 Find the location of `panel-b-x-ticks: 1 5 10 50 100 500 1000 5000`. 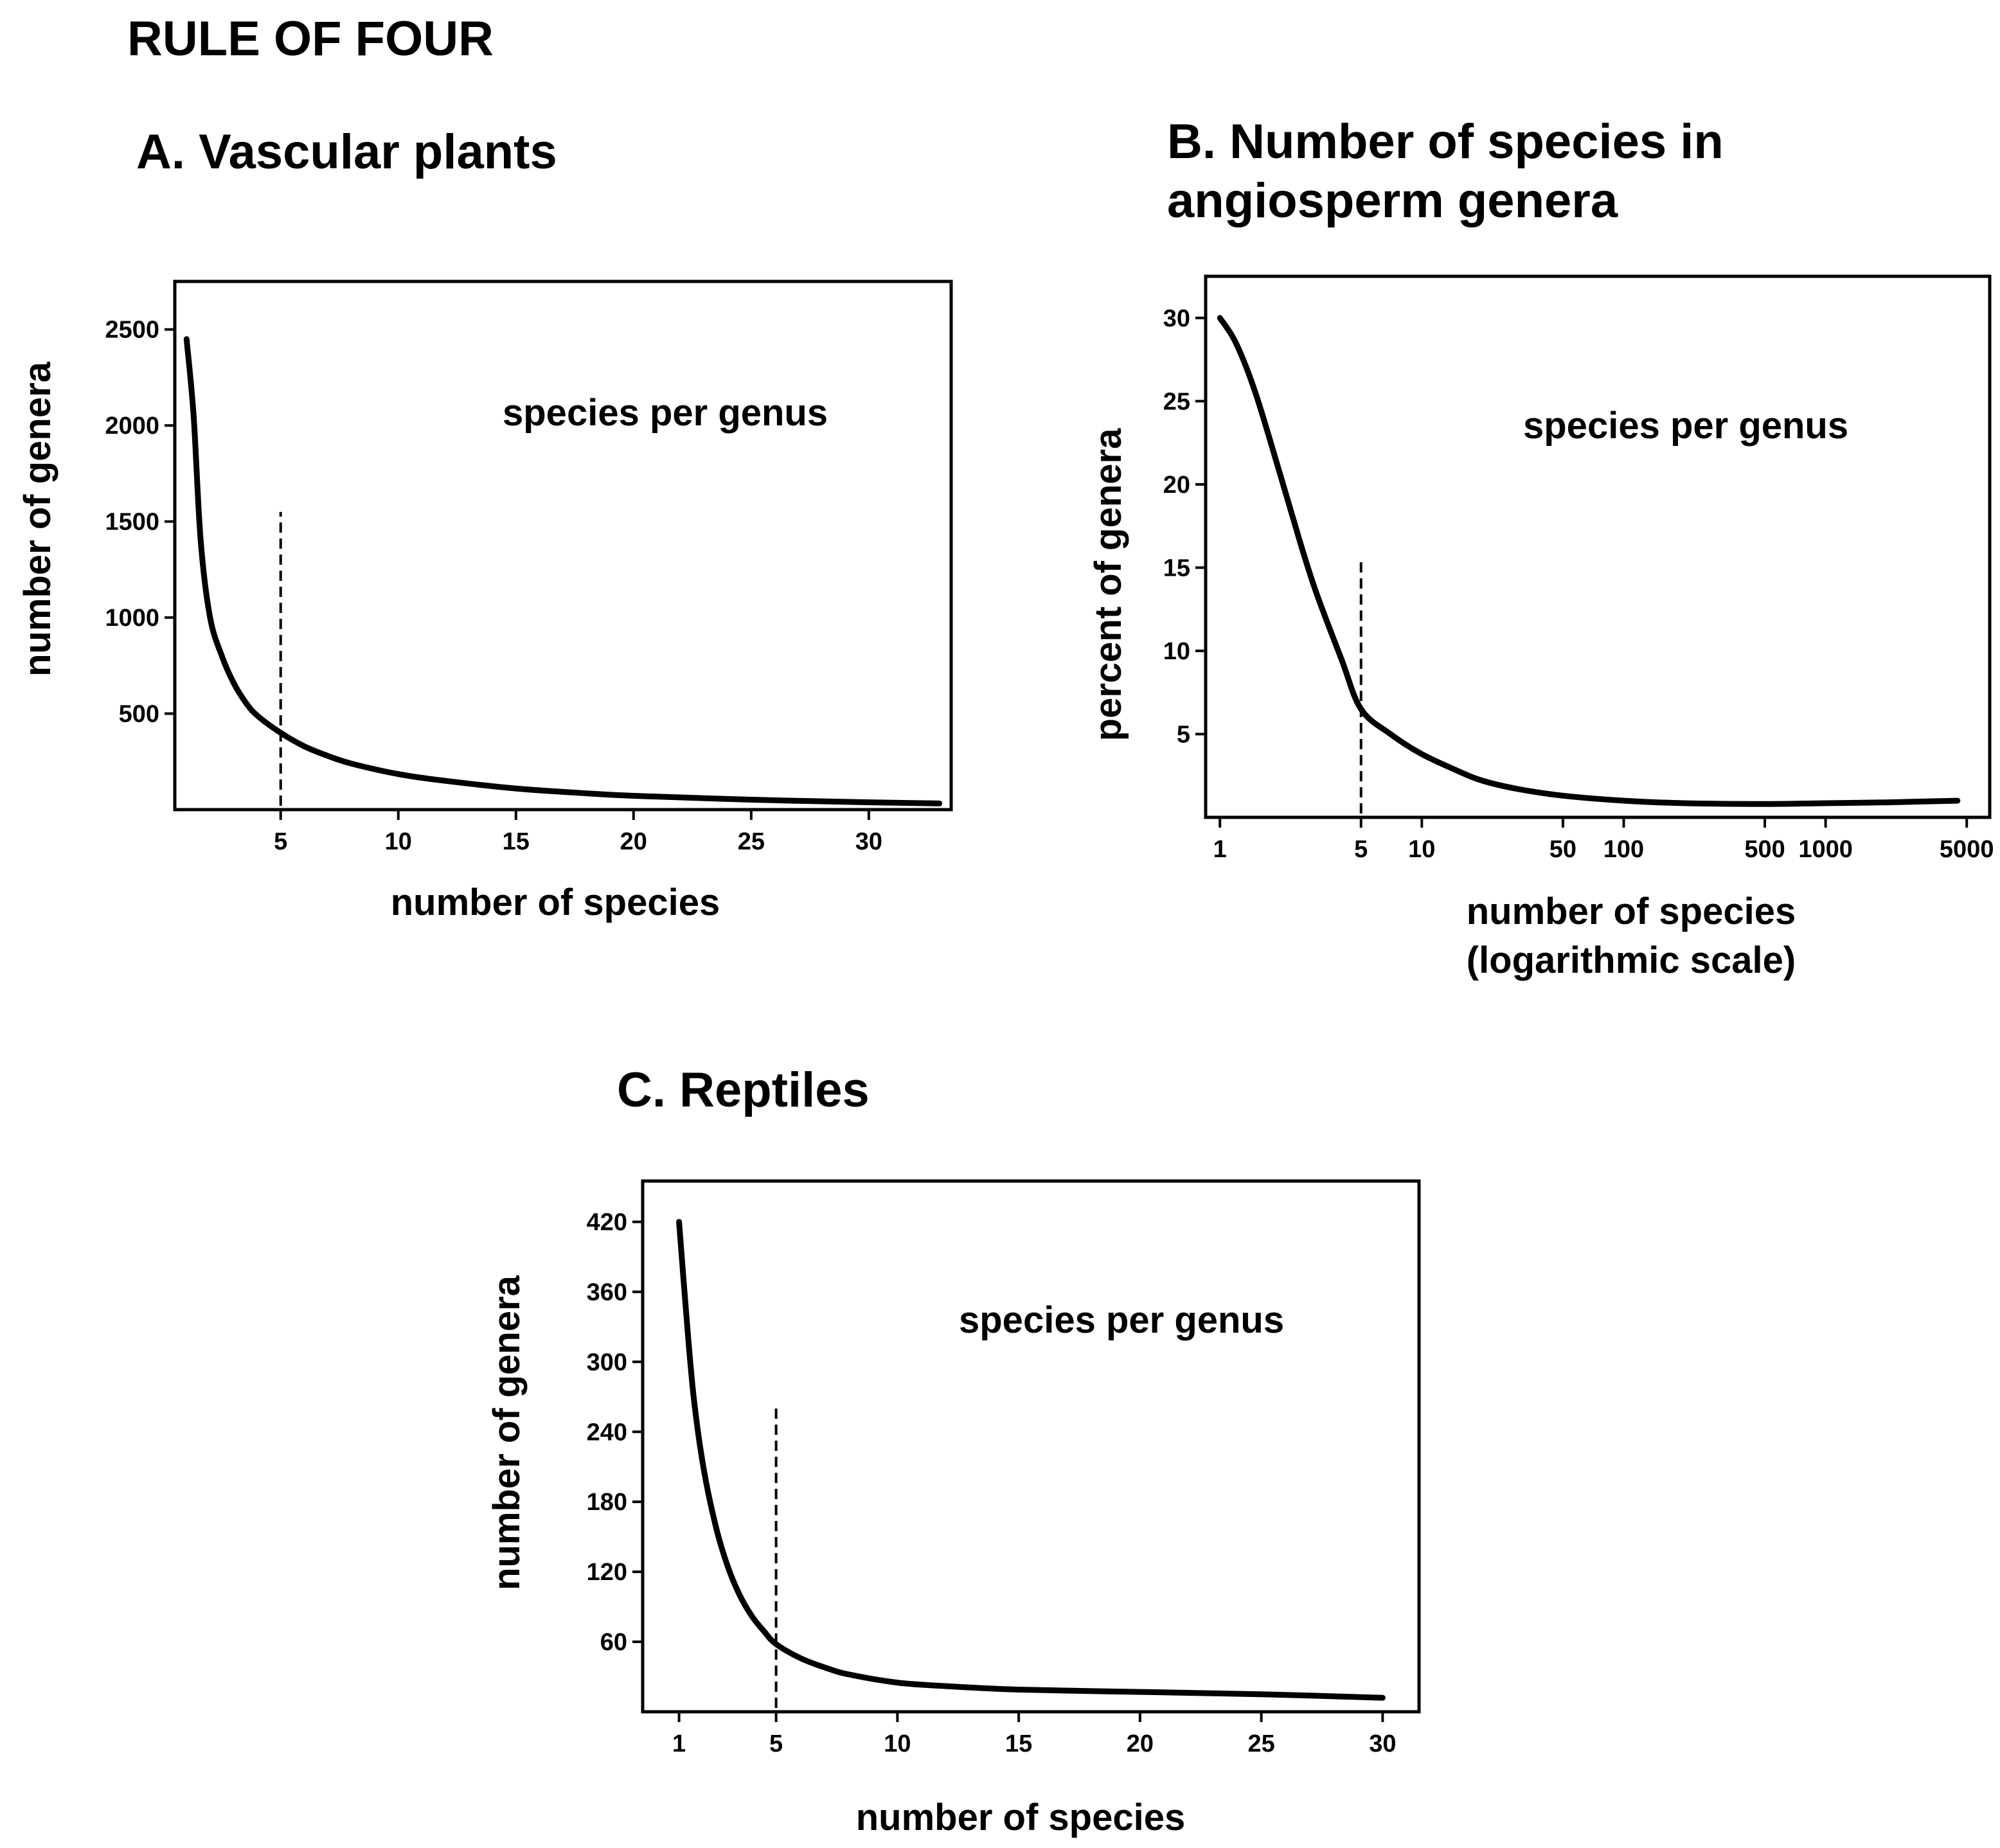

panel-b-x-ticks: 1 5 10 50 100 500 1000 5000 is located at coordinates (1604, 840).